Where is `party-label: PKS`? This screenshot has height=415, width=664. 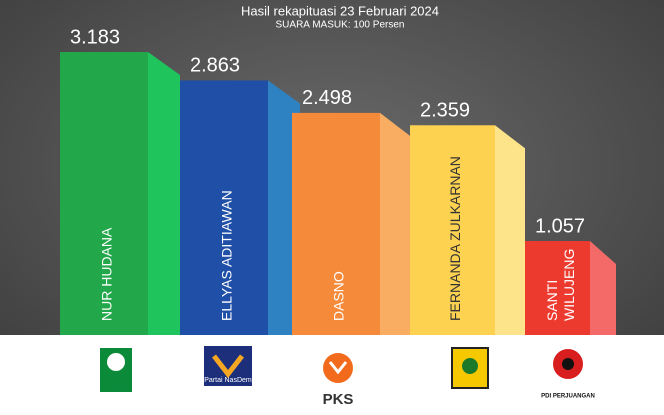 party-label: PKS is located at coordinates (338, 399).